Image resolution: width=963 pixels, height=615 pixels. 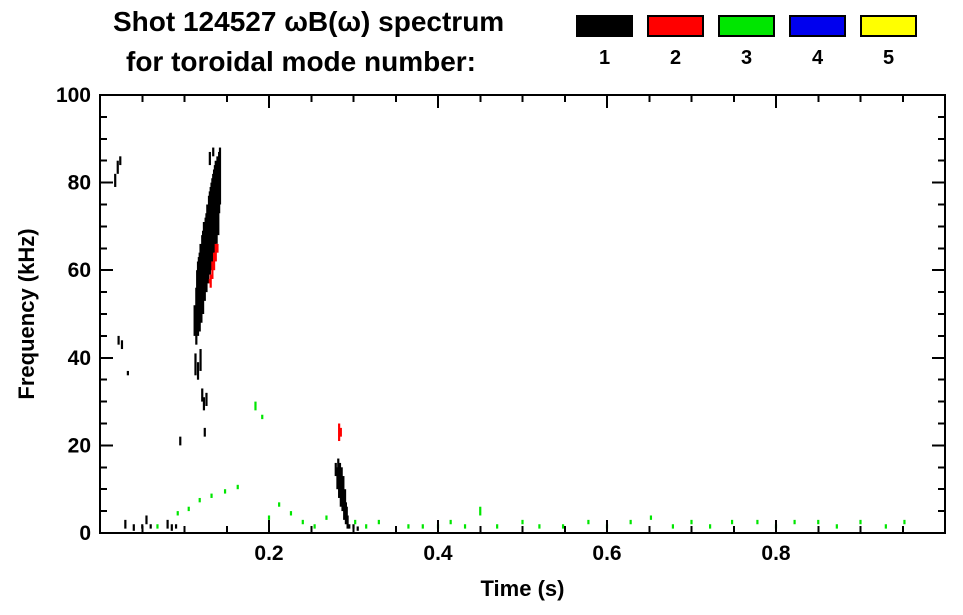 What do you see at coordinates (746, 58) in the screenshot?
I see `legend-label-mode-3: 3` at bounding box center [746, 58].